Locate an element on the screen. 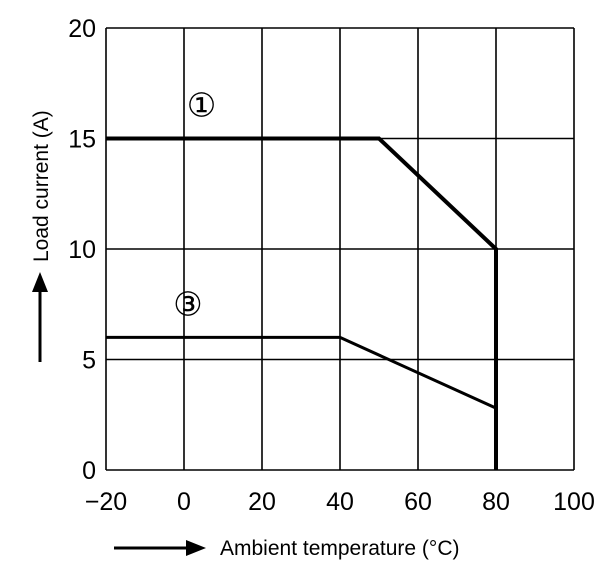 The height and width of the screenshot is (577, 615). x-tick-label: 20 is located at coordinates (262, 502).